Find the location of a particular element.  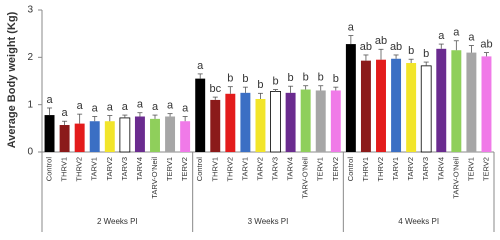

y-tick-label: 3 is located at coordinates (30, 10).